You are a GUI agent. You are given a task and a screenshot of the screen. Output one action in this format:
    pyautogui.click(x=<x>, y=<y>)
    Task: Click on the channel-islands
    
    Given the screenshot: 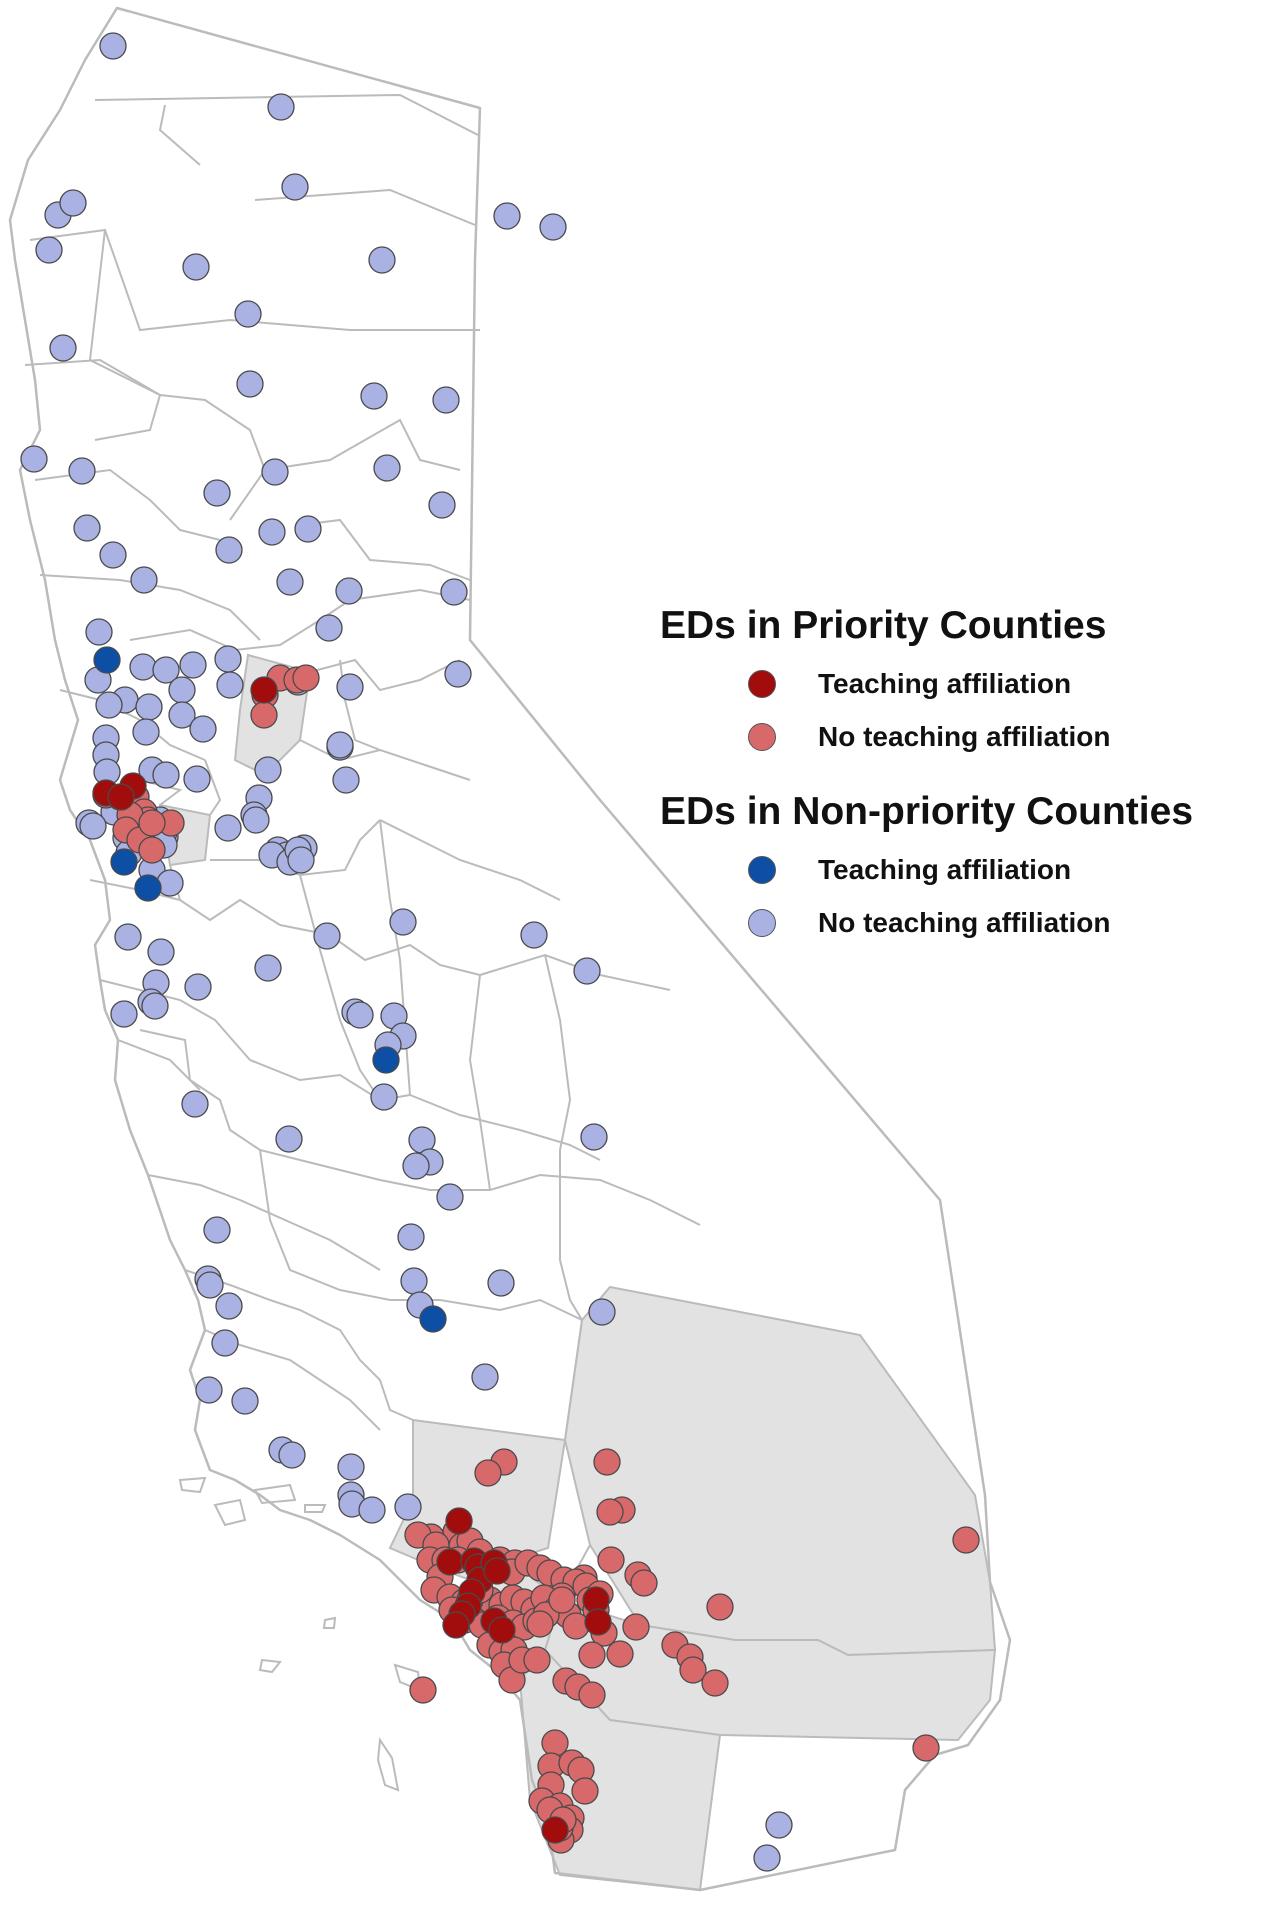 What is the action you would take?
    pyautogui.click(x=300, y=1634)
    